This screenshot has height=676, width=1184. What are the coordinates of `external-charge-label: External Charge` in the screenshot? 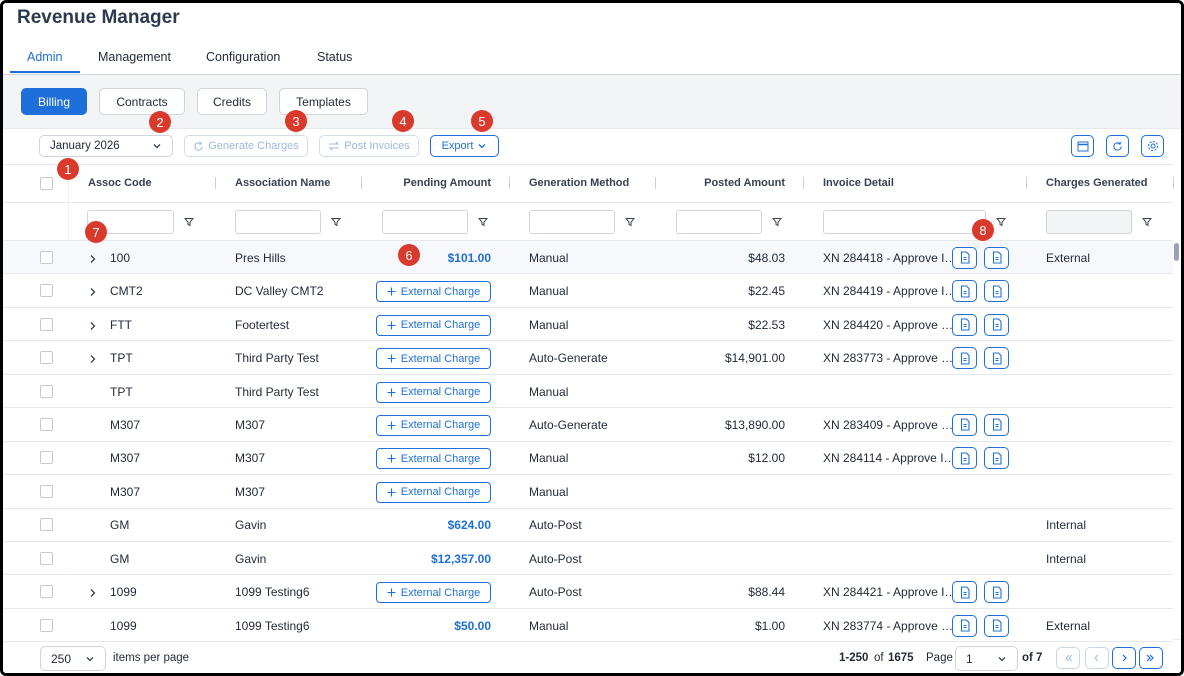 It's located at (440, 492).